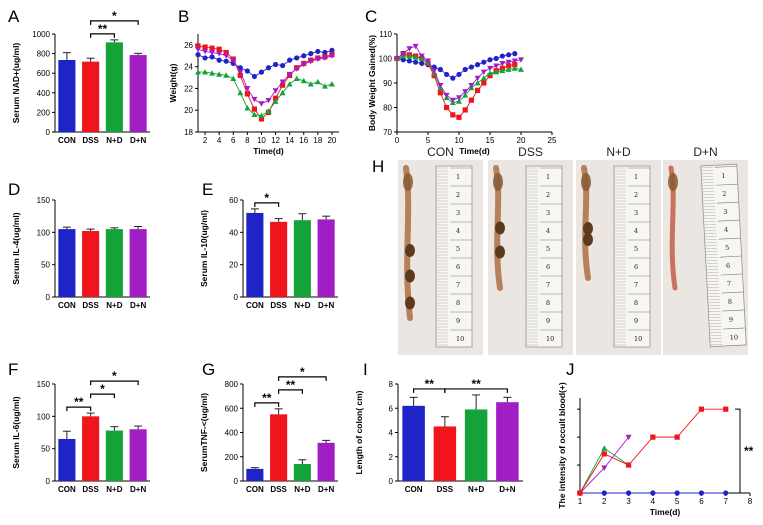 The image size is (763, 525). I want to click on significance-label: **, so click(79, 402).